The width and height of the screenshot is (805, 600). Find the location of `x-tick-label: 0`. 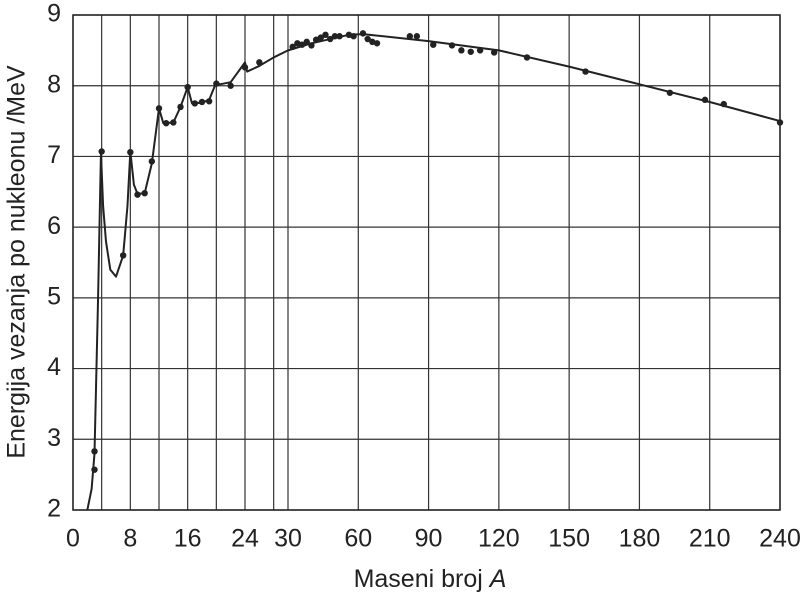

x-tick-label: 0 is located at coordinates (73, 539).